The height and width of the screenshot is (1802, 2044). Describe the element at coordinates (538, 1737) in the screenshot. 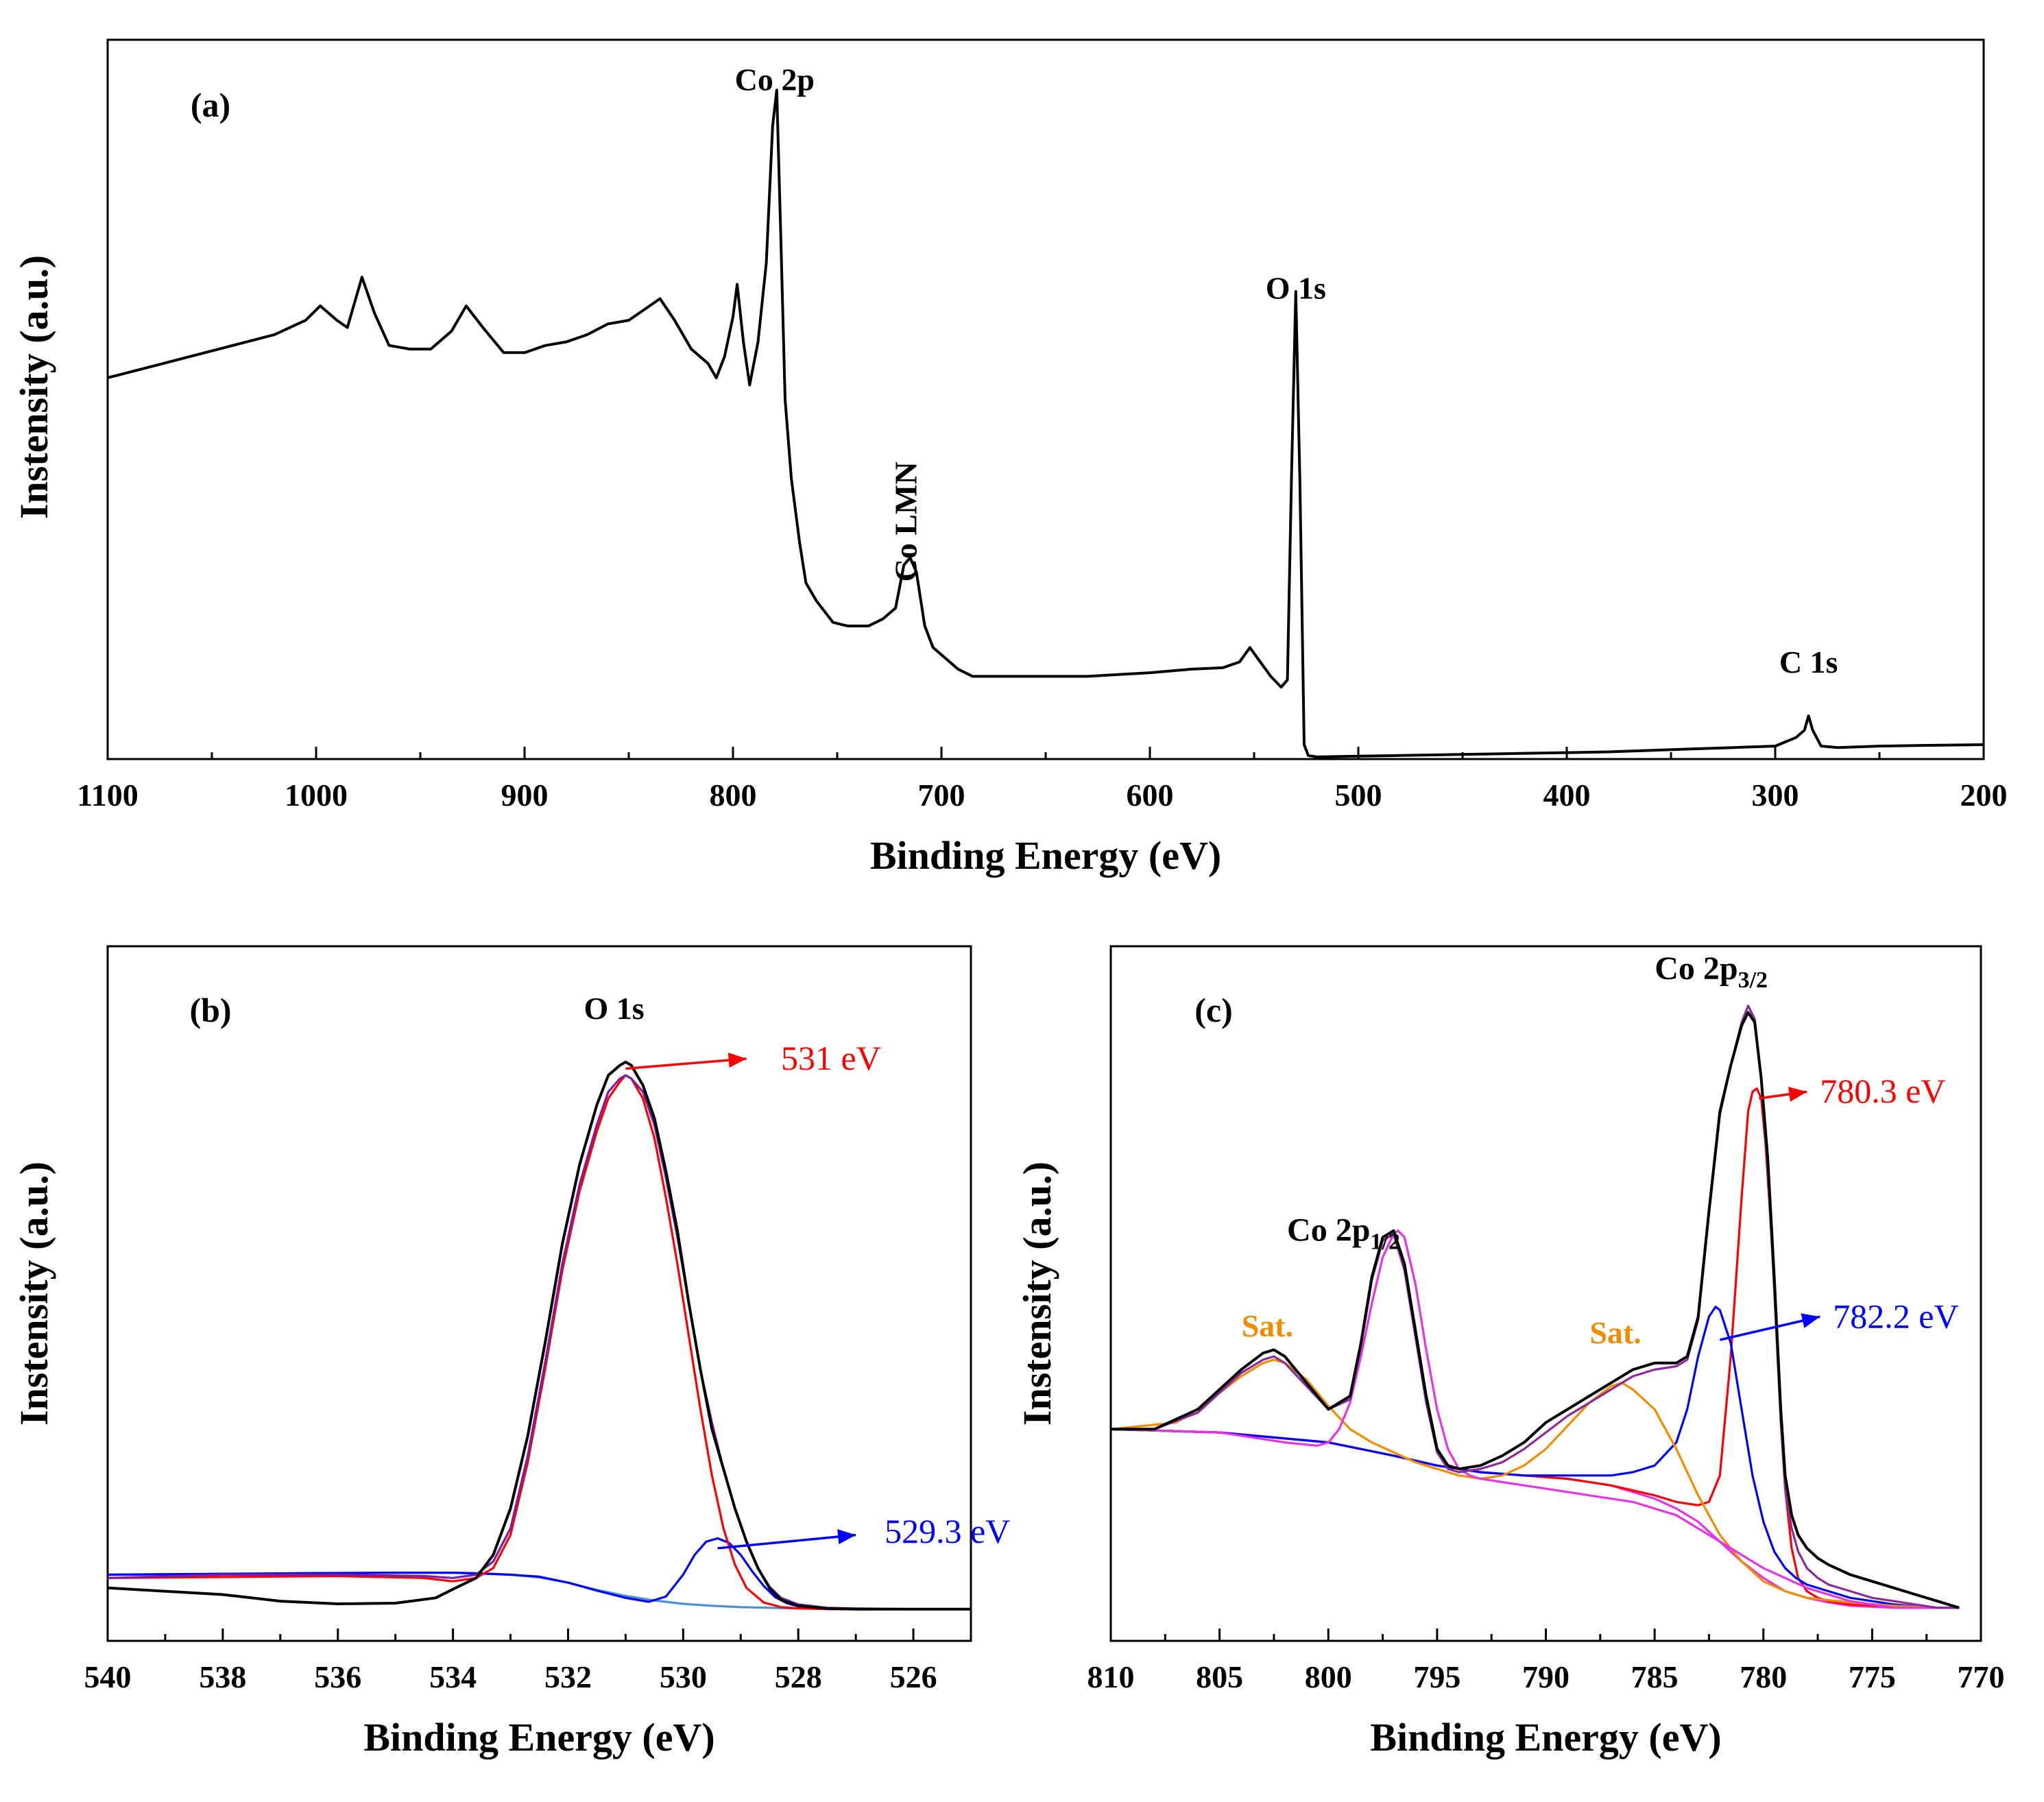

I see `x-axis-label-b: Binding Energy (eV)` at that location.